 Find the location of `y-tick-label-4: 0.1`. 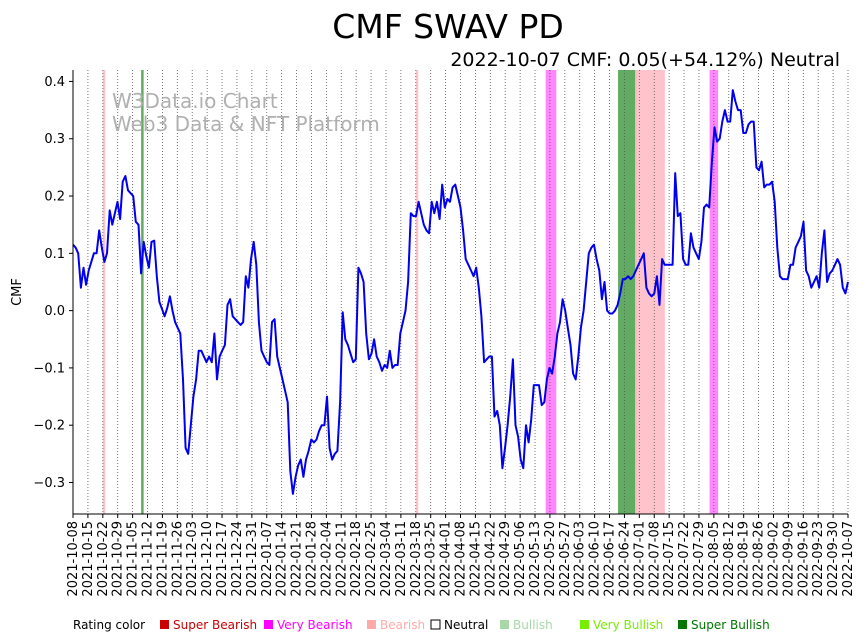

y-tick-label-4: 0.1 is located at coordinates (54, 254).